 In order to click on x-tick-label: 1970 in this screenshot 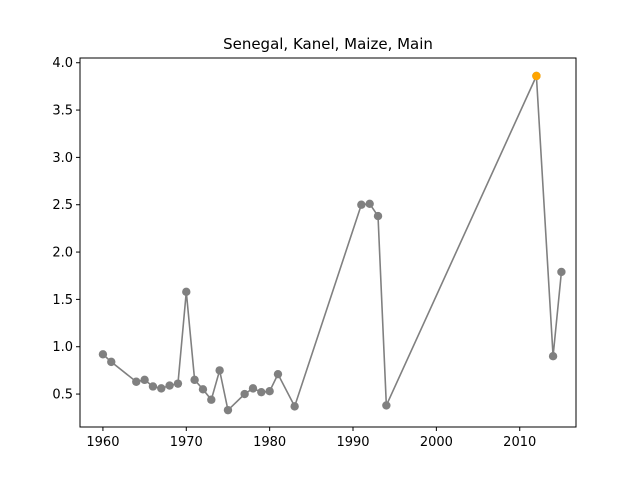, I will do `click(186, 442)`.